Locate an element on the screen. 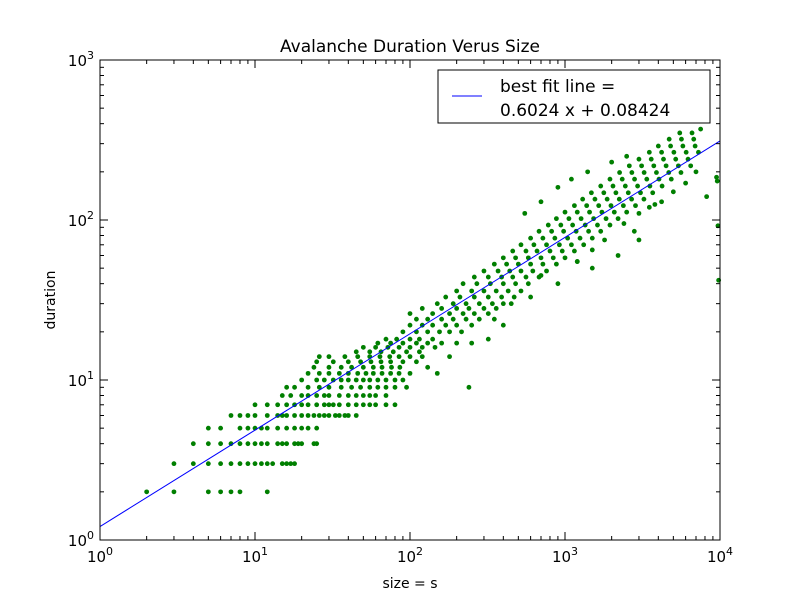  x-axis-label: size = s is located at coordinates (409, 584).